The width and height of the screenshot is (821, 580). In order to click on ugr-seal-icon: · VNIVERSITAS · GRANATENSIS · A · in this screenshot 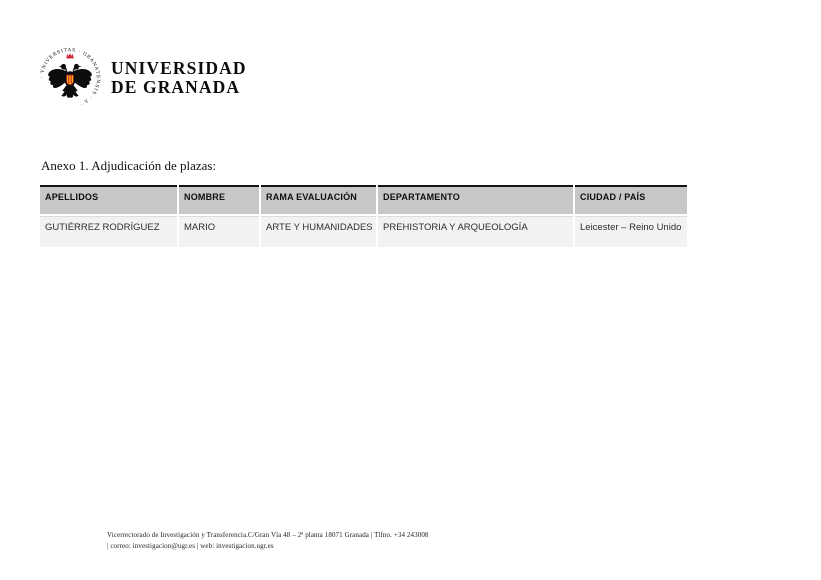, I will do `click(69, 76)`.